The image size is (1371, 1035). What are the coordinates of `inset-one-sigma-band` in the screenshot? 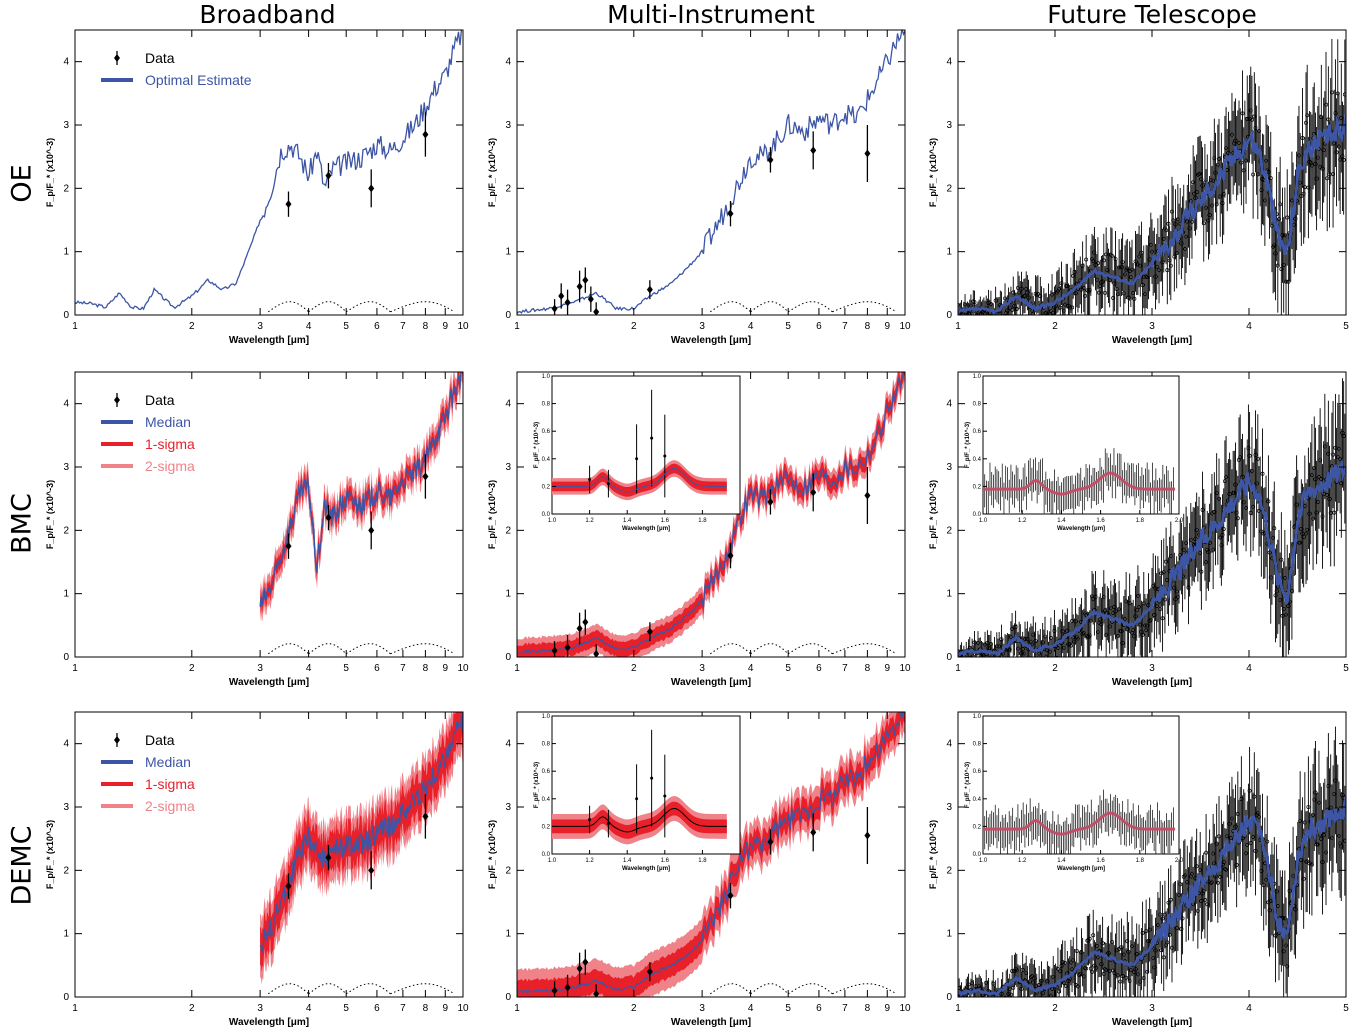 It's located at (639, 480).